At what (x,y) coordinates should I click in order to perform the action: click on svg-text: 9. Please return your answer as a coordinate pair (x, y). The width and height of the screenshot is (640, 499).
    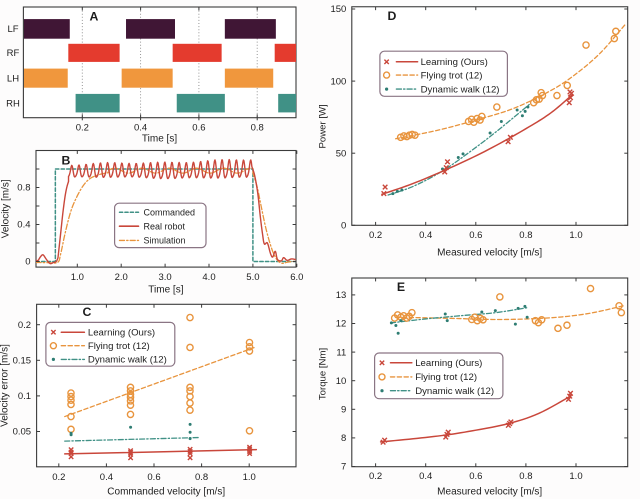
    Looking at the image, I should click on (343, 410).